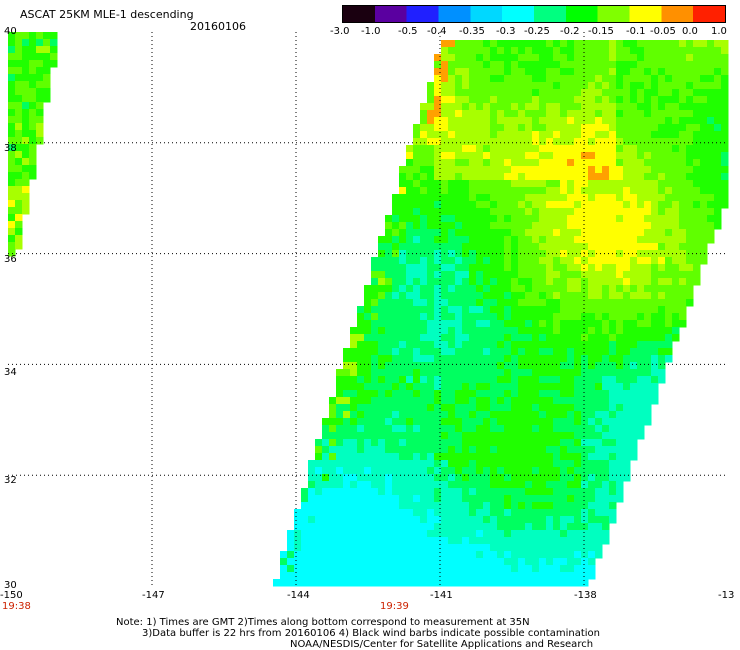 Image resolution: width=740 pixels, height=650 pixels. What do you see at coordinates (529, 359) in the screenshot?
I see `swath-cell-2084` at bounding box center [529, 359].